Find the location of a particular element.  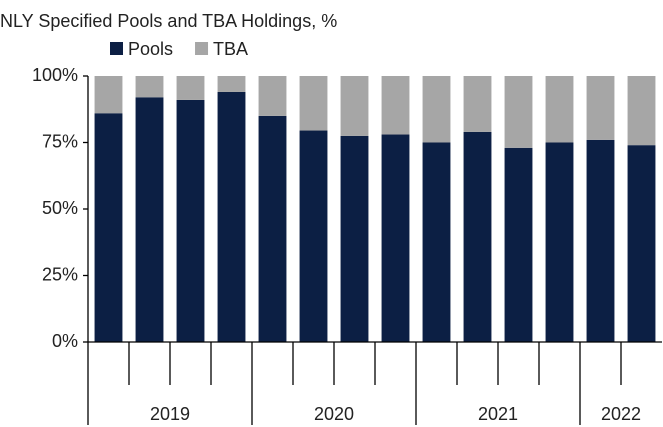

group-label: 2020 is located at coordinates (334, 414).